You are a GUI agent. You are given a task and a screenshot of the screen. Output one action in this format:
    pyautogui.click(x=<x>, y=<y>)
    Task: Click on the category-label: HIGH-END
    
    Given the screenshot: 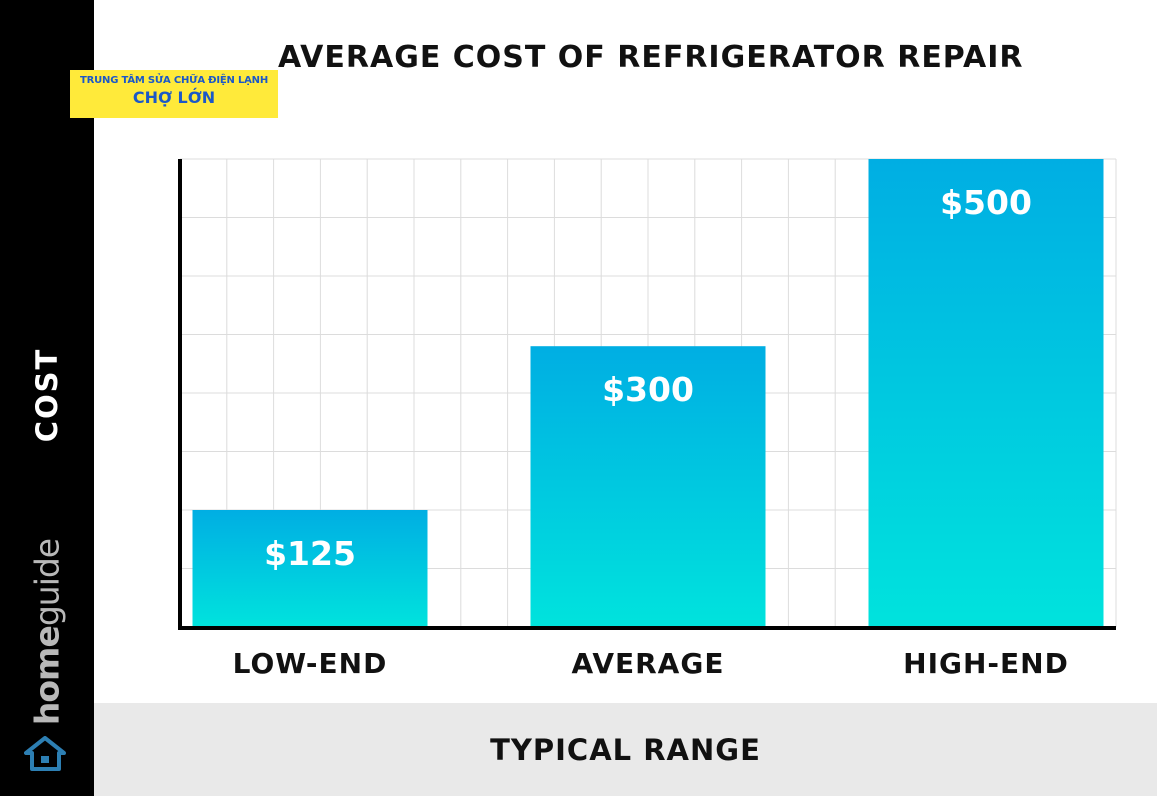 What is the action you would take?
    pyautogui.click(x=986, y=663)
    